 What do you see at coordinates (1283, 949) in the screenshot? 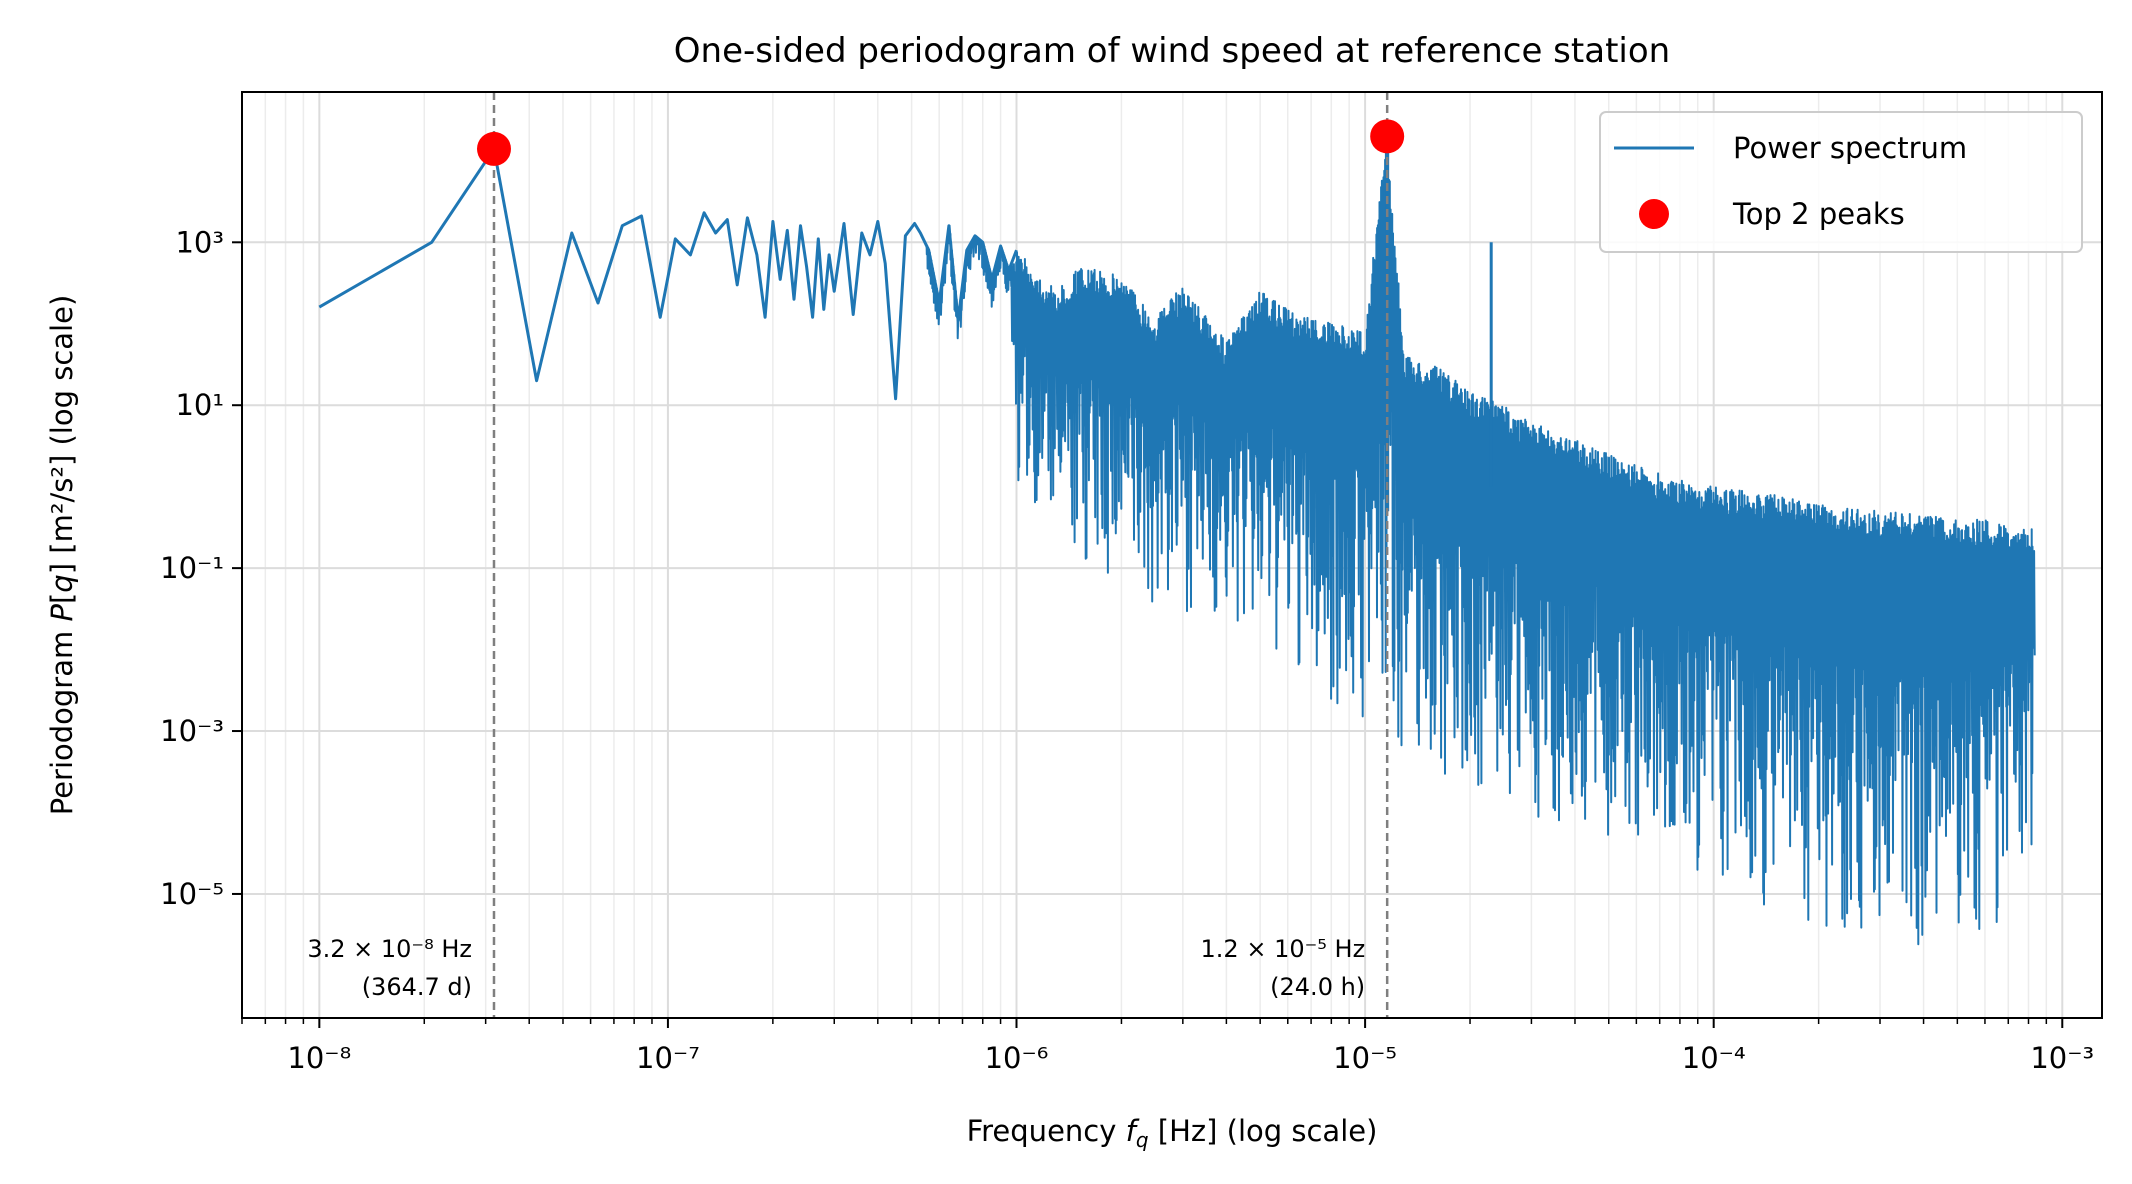
I see `peak-annotation-freq-2: 1.2 × 10⁻⁵ Hz` at bounding box center [1283, 949].